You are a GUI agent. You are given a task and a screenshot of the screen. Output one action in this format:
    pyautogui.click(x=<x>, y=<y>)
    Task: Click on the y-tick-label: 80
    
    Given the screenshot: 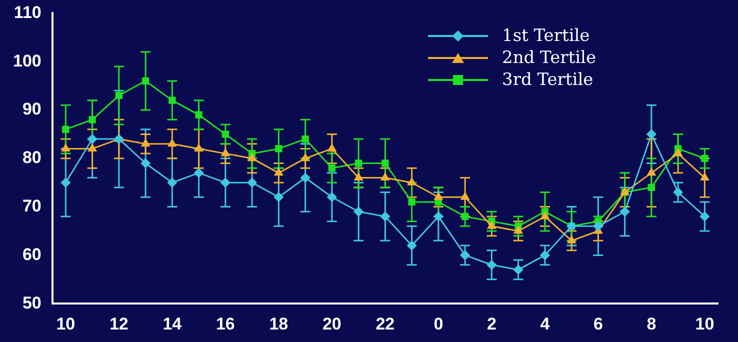 What is the action you would take?
    pyautogui.click(x=32, y=158)
    